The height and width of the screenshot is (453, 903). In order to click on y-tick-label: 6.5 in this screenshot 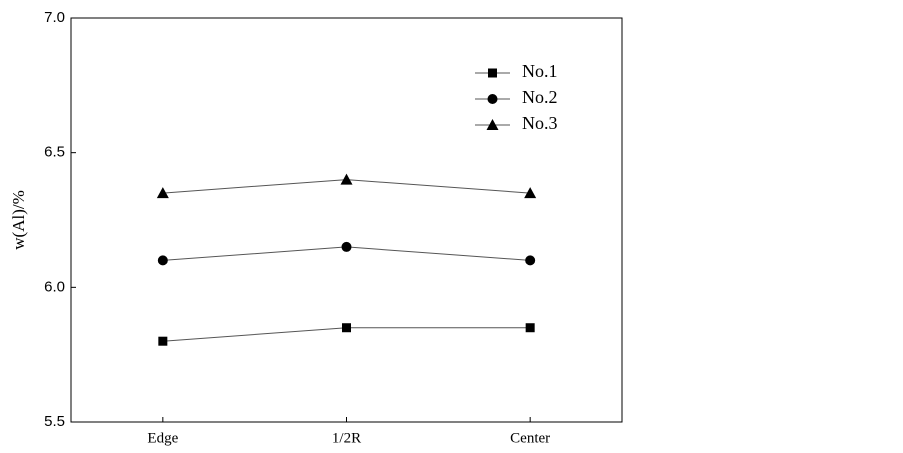, I will do `click(54, 152)`.